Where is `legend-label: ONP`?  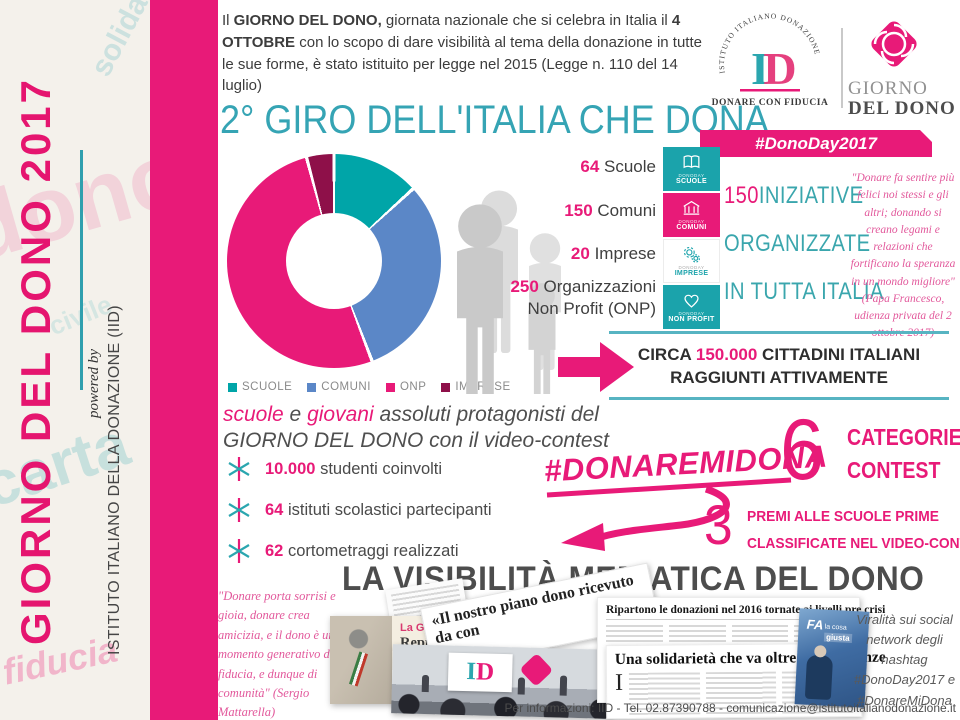
legend-label: ONP is located at coordinates (413, 387).